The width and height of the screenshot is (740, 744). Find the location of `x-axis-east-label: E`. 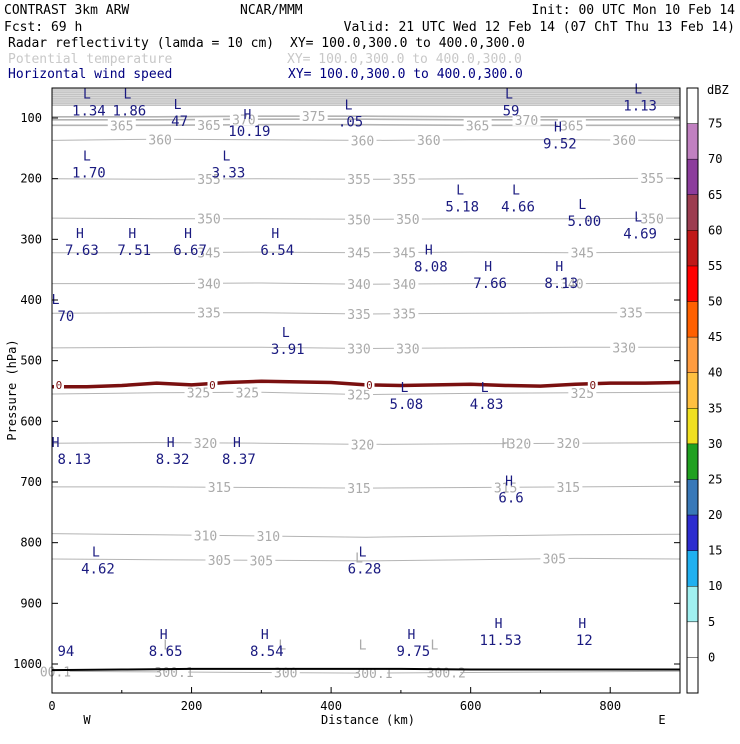

x-axis-east-label: E is located at coordinates (661, 720).